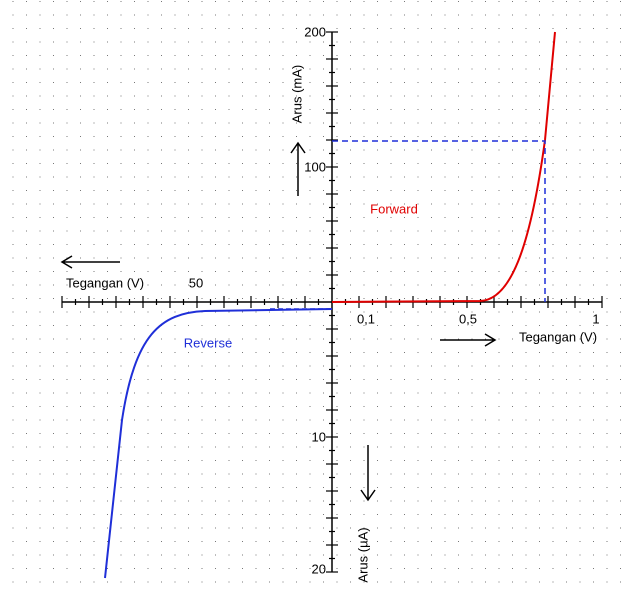 The image size is (624, 593). Describe the element at coordinates (394, 208) in the screenshot. I see `curve-label: Forward` at that location.